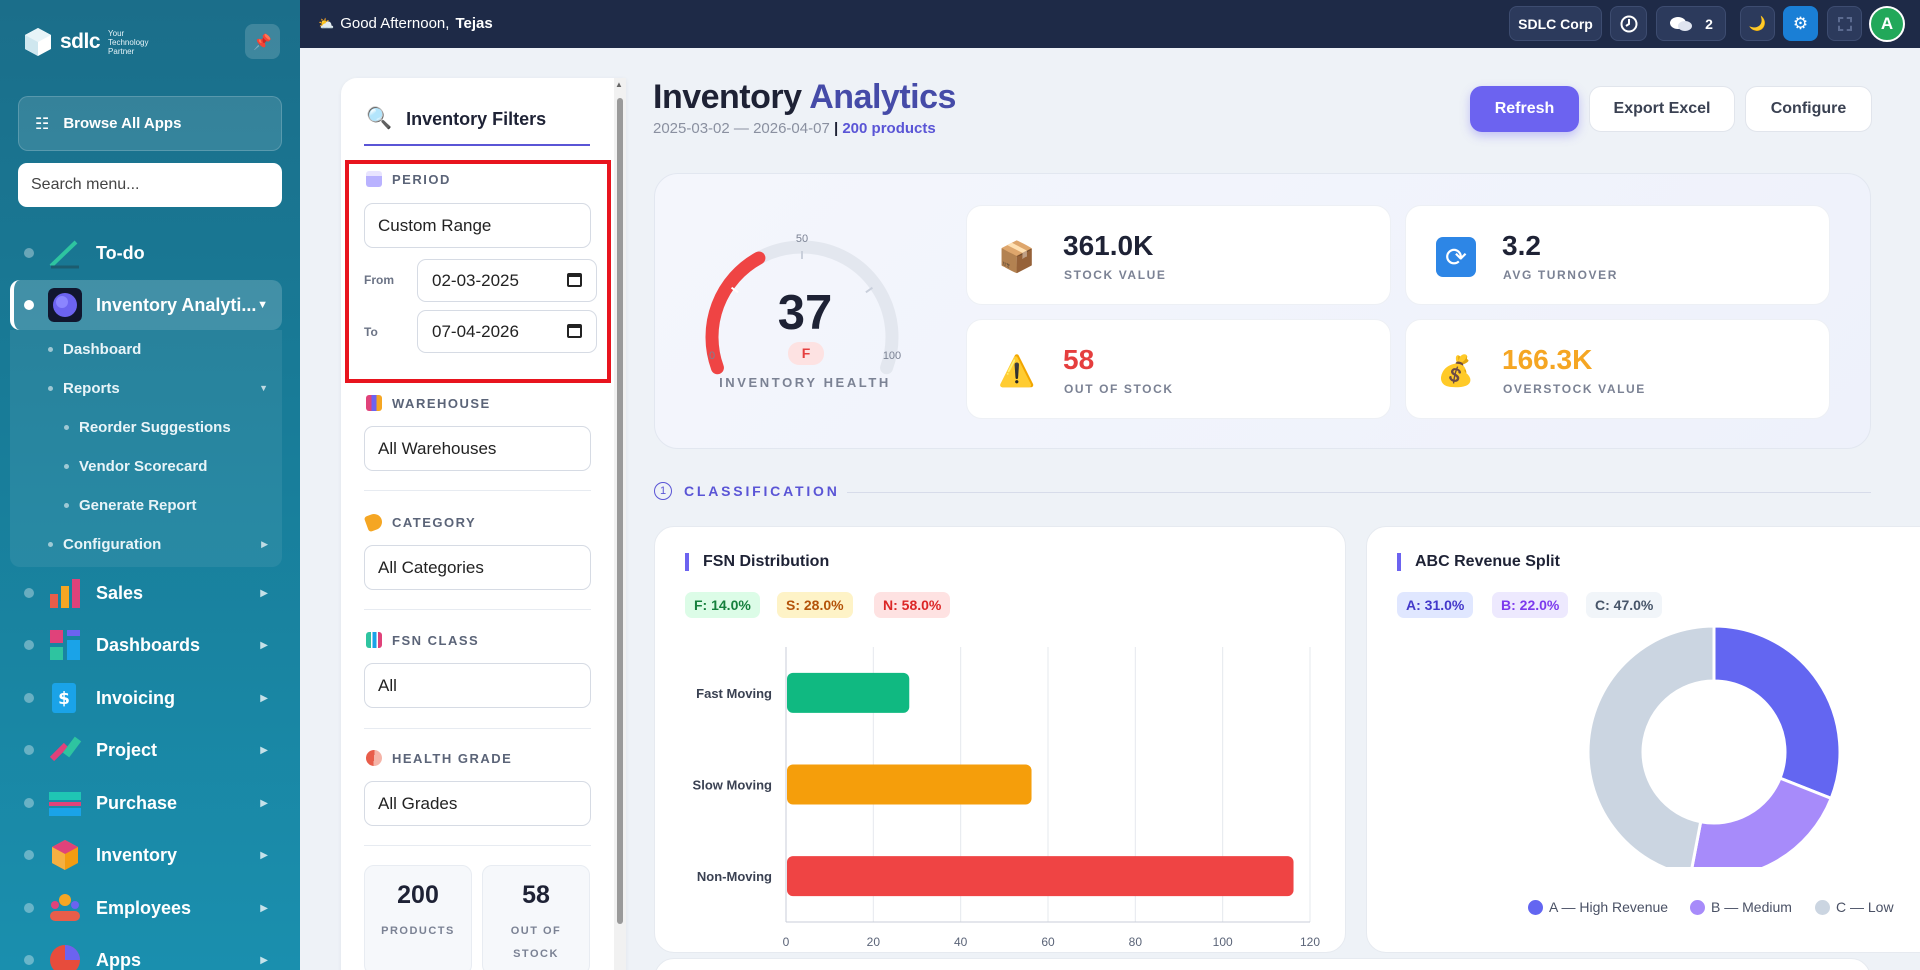  What do you see at coordinates (1865, 907) in the screenshot?
I see `legend-label: C — Low` at bounding box center [1865, 907].